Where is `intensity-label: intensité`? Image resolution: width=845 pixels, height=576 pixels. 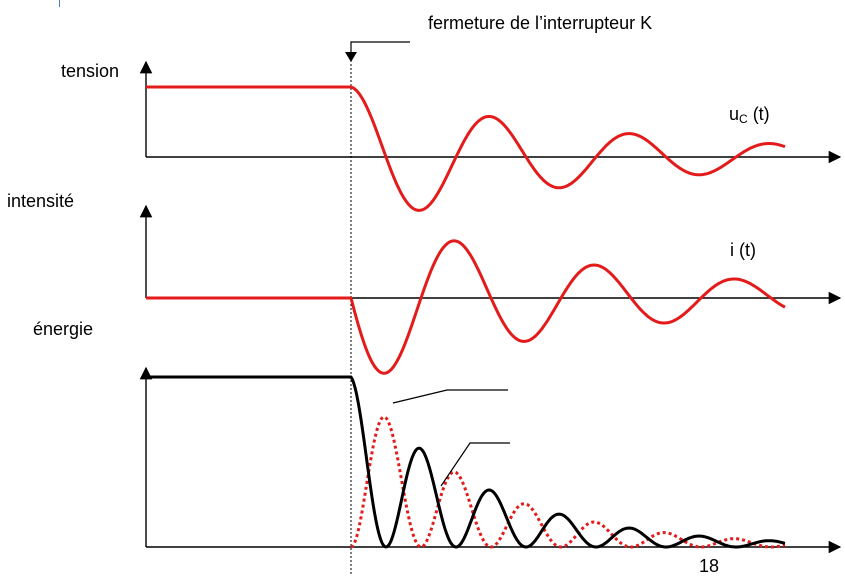 intensity-label: intensité is located at coordinates (41, 201).